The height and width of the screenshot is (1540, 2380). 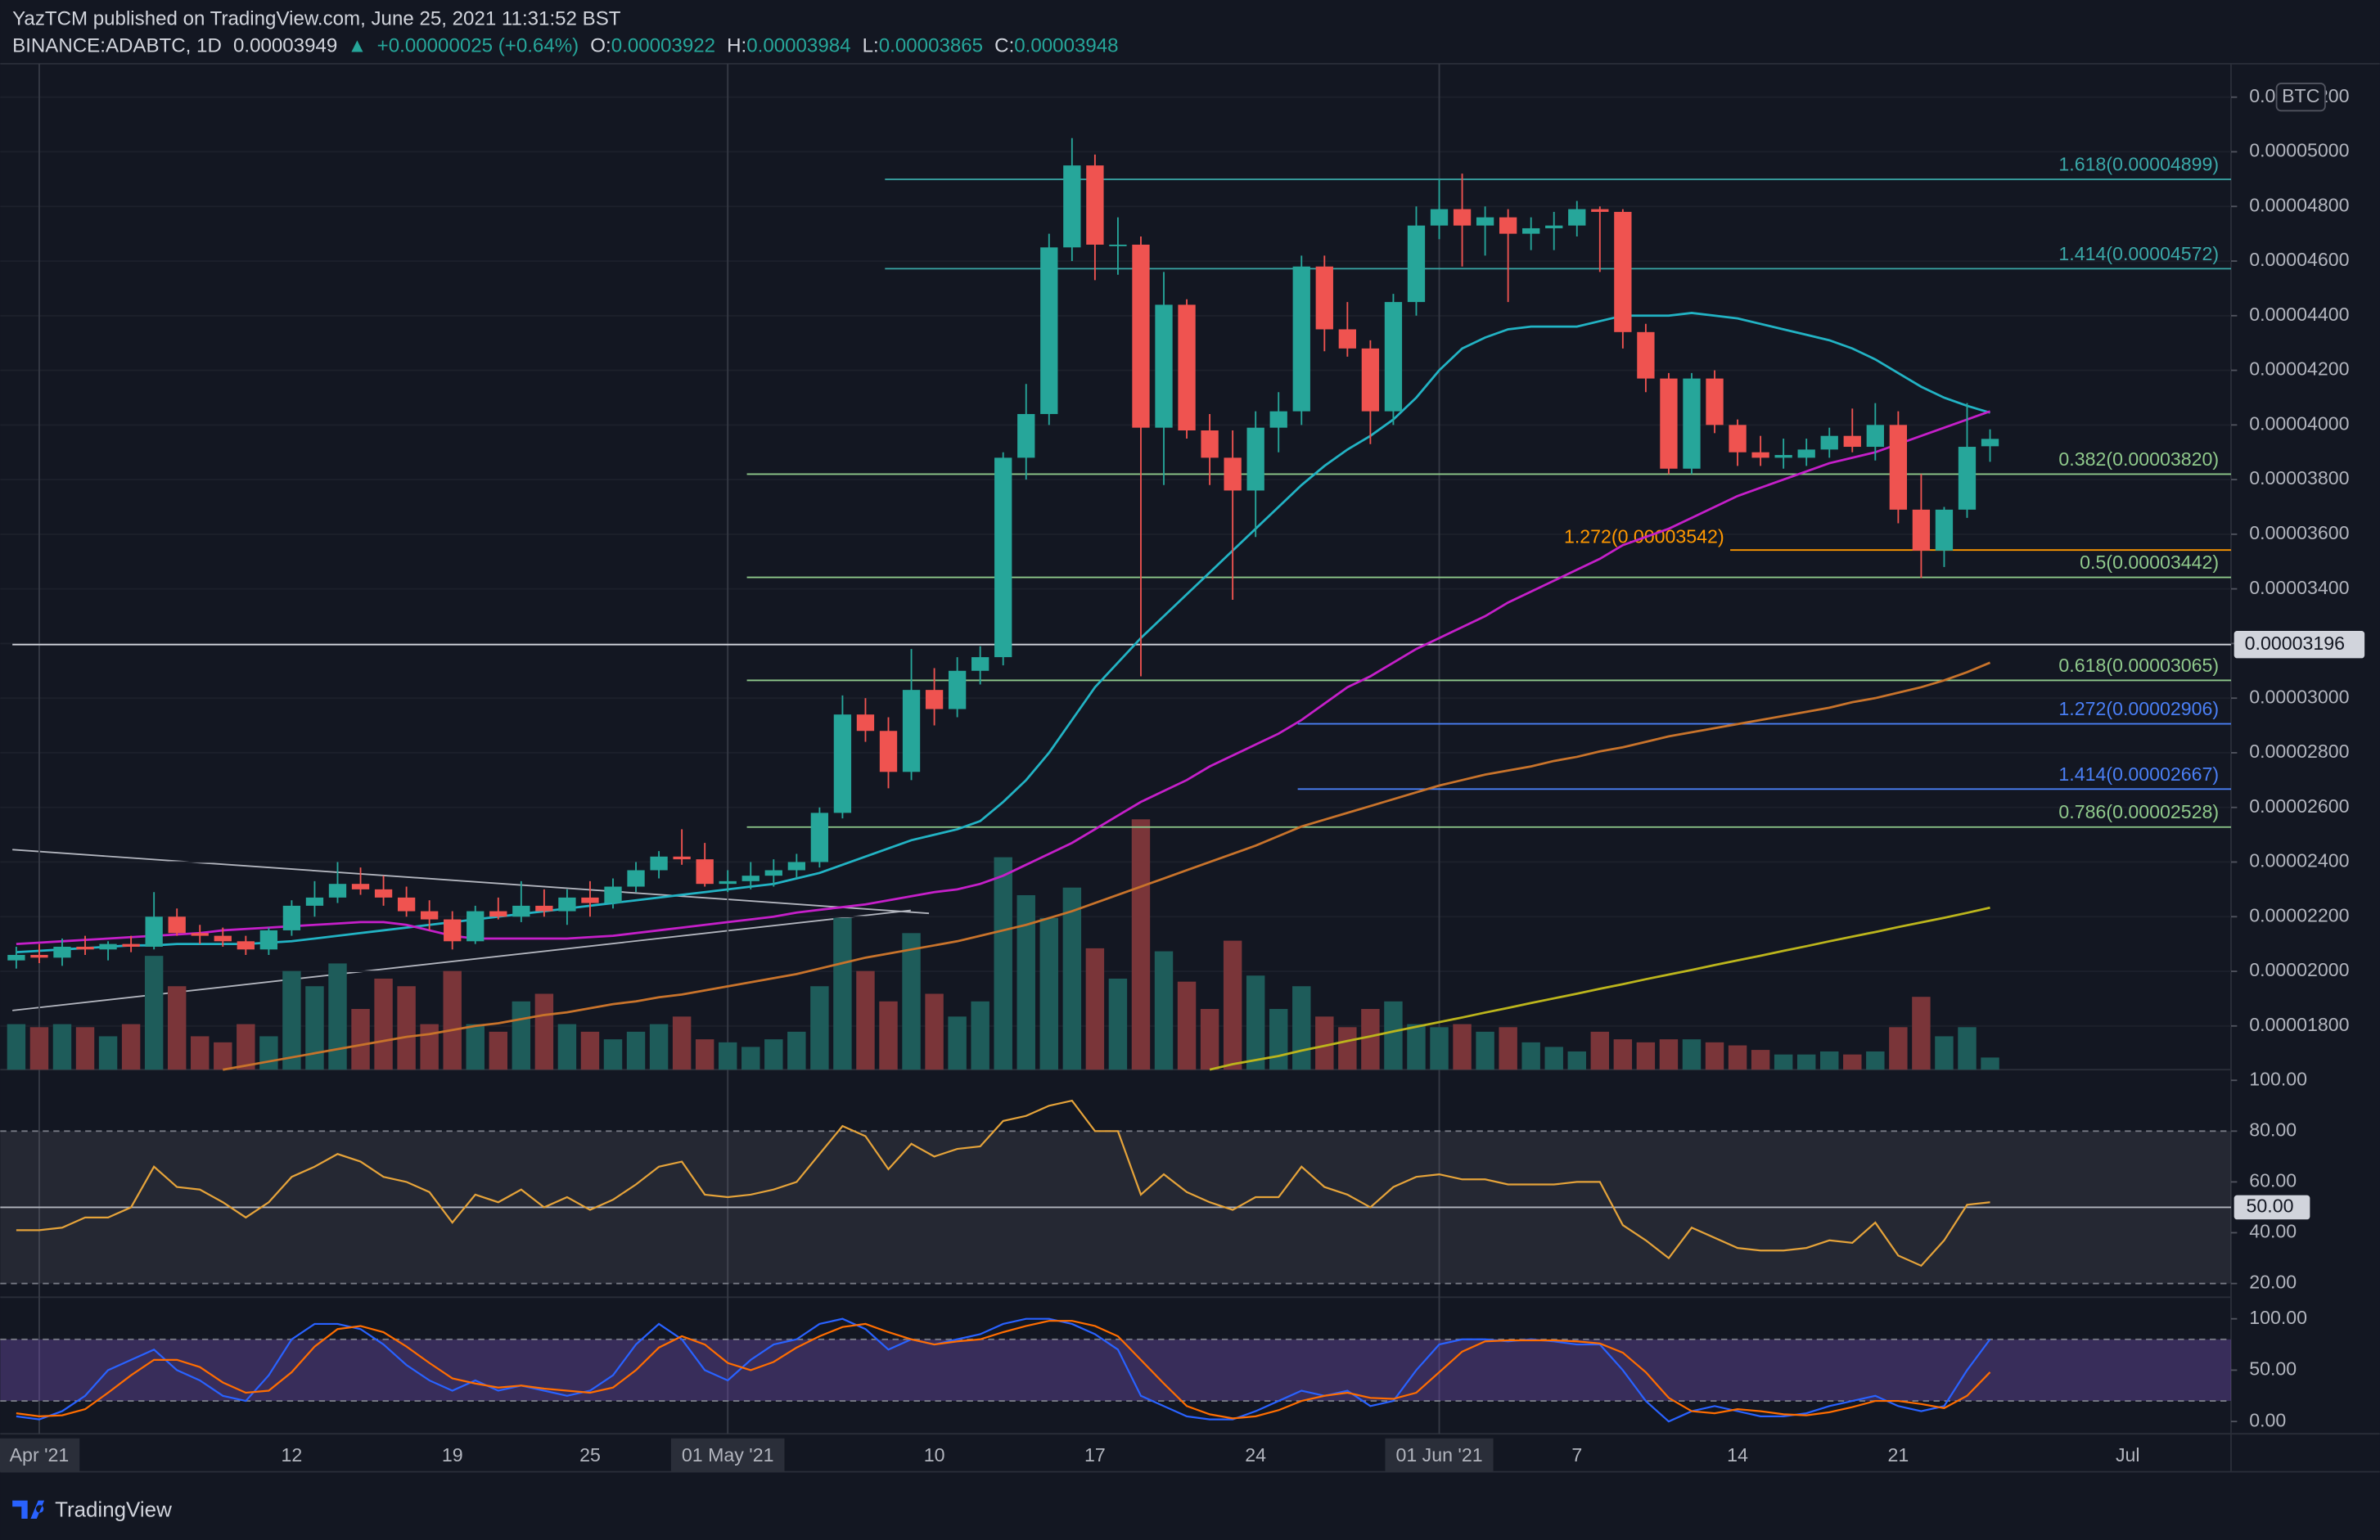 I want to click on fib-label: 1.272(0.00002906), so click(x=2138, y=708).